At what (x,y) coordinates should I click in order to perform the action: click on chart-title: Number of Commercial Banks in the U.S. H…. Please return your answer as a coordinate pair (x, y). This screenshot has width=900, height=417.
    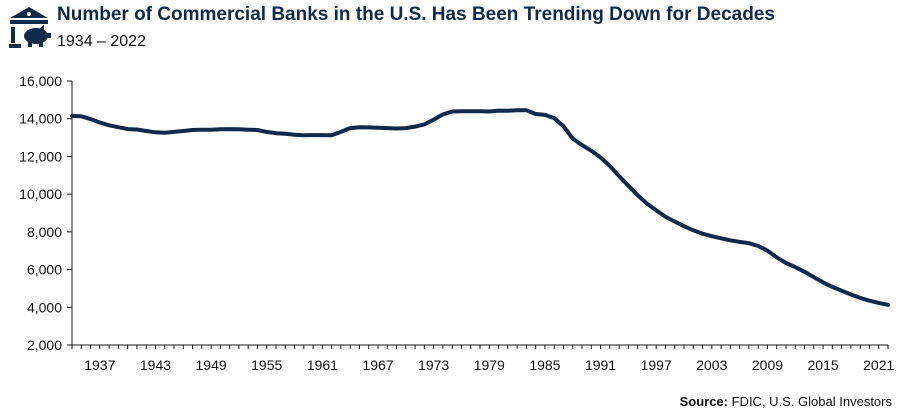
    Looking at the image, I should click on (416, 14).